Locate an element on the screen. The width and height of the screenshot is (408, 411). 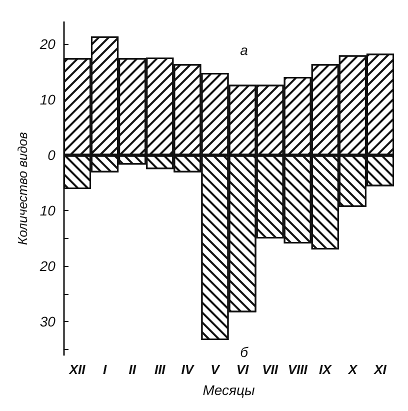
x-tick-label: II is located at coordinates (132, 369).